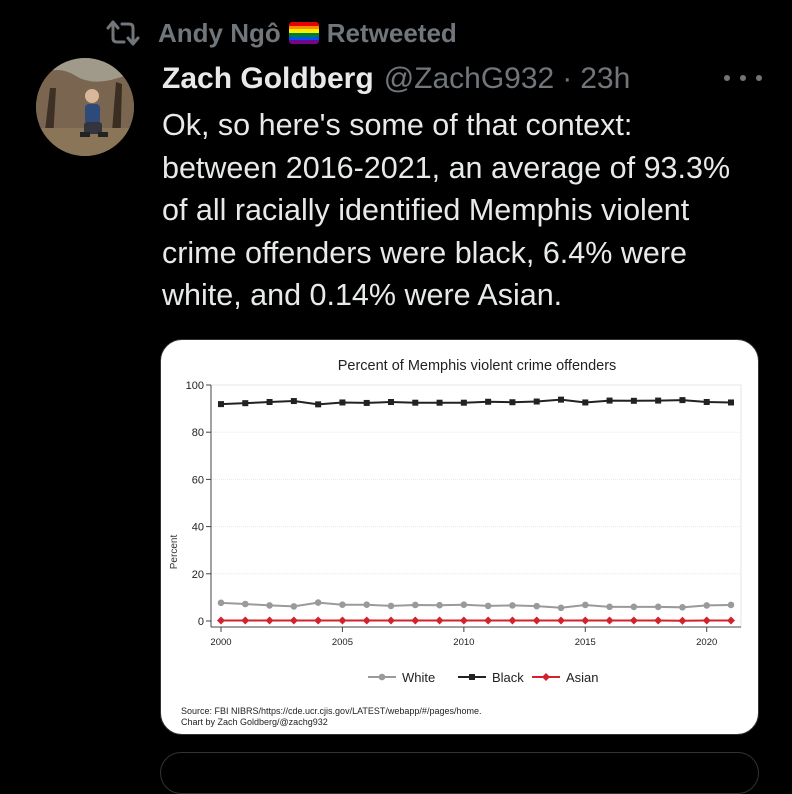  What do you see at coordinates (469, 79) in the screenshot?
I see `author-handle: @ZachG932` at bounding box center [469, 79].